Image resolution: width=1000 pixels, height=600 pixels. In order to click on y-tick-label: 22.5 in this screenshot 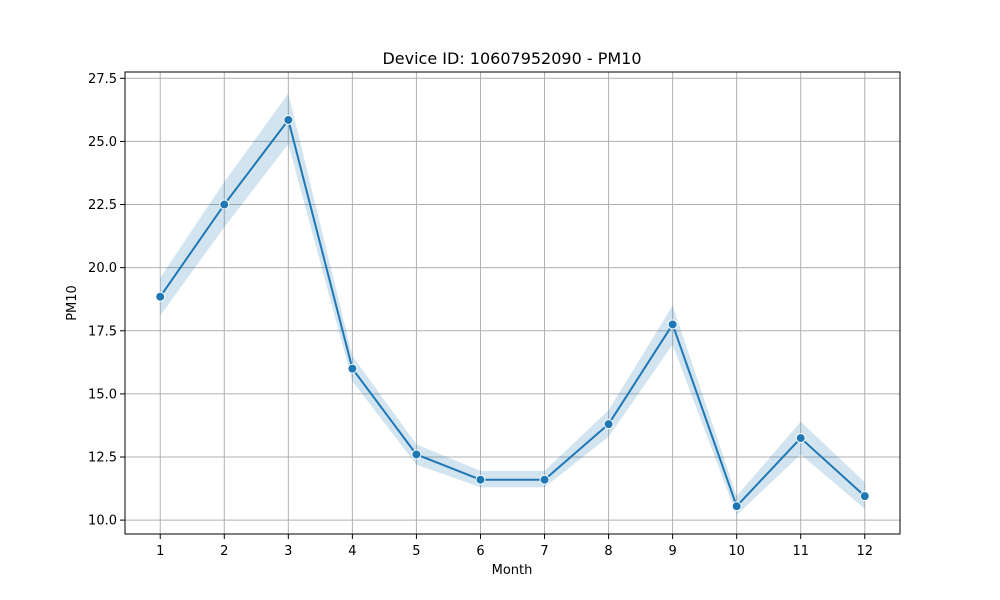, I will do `click(102, 205)`.